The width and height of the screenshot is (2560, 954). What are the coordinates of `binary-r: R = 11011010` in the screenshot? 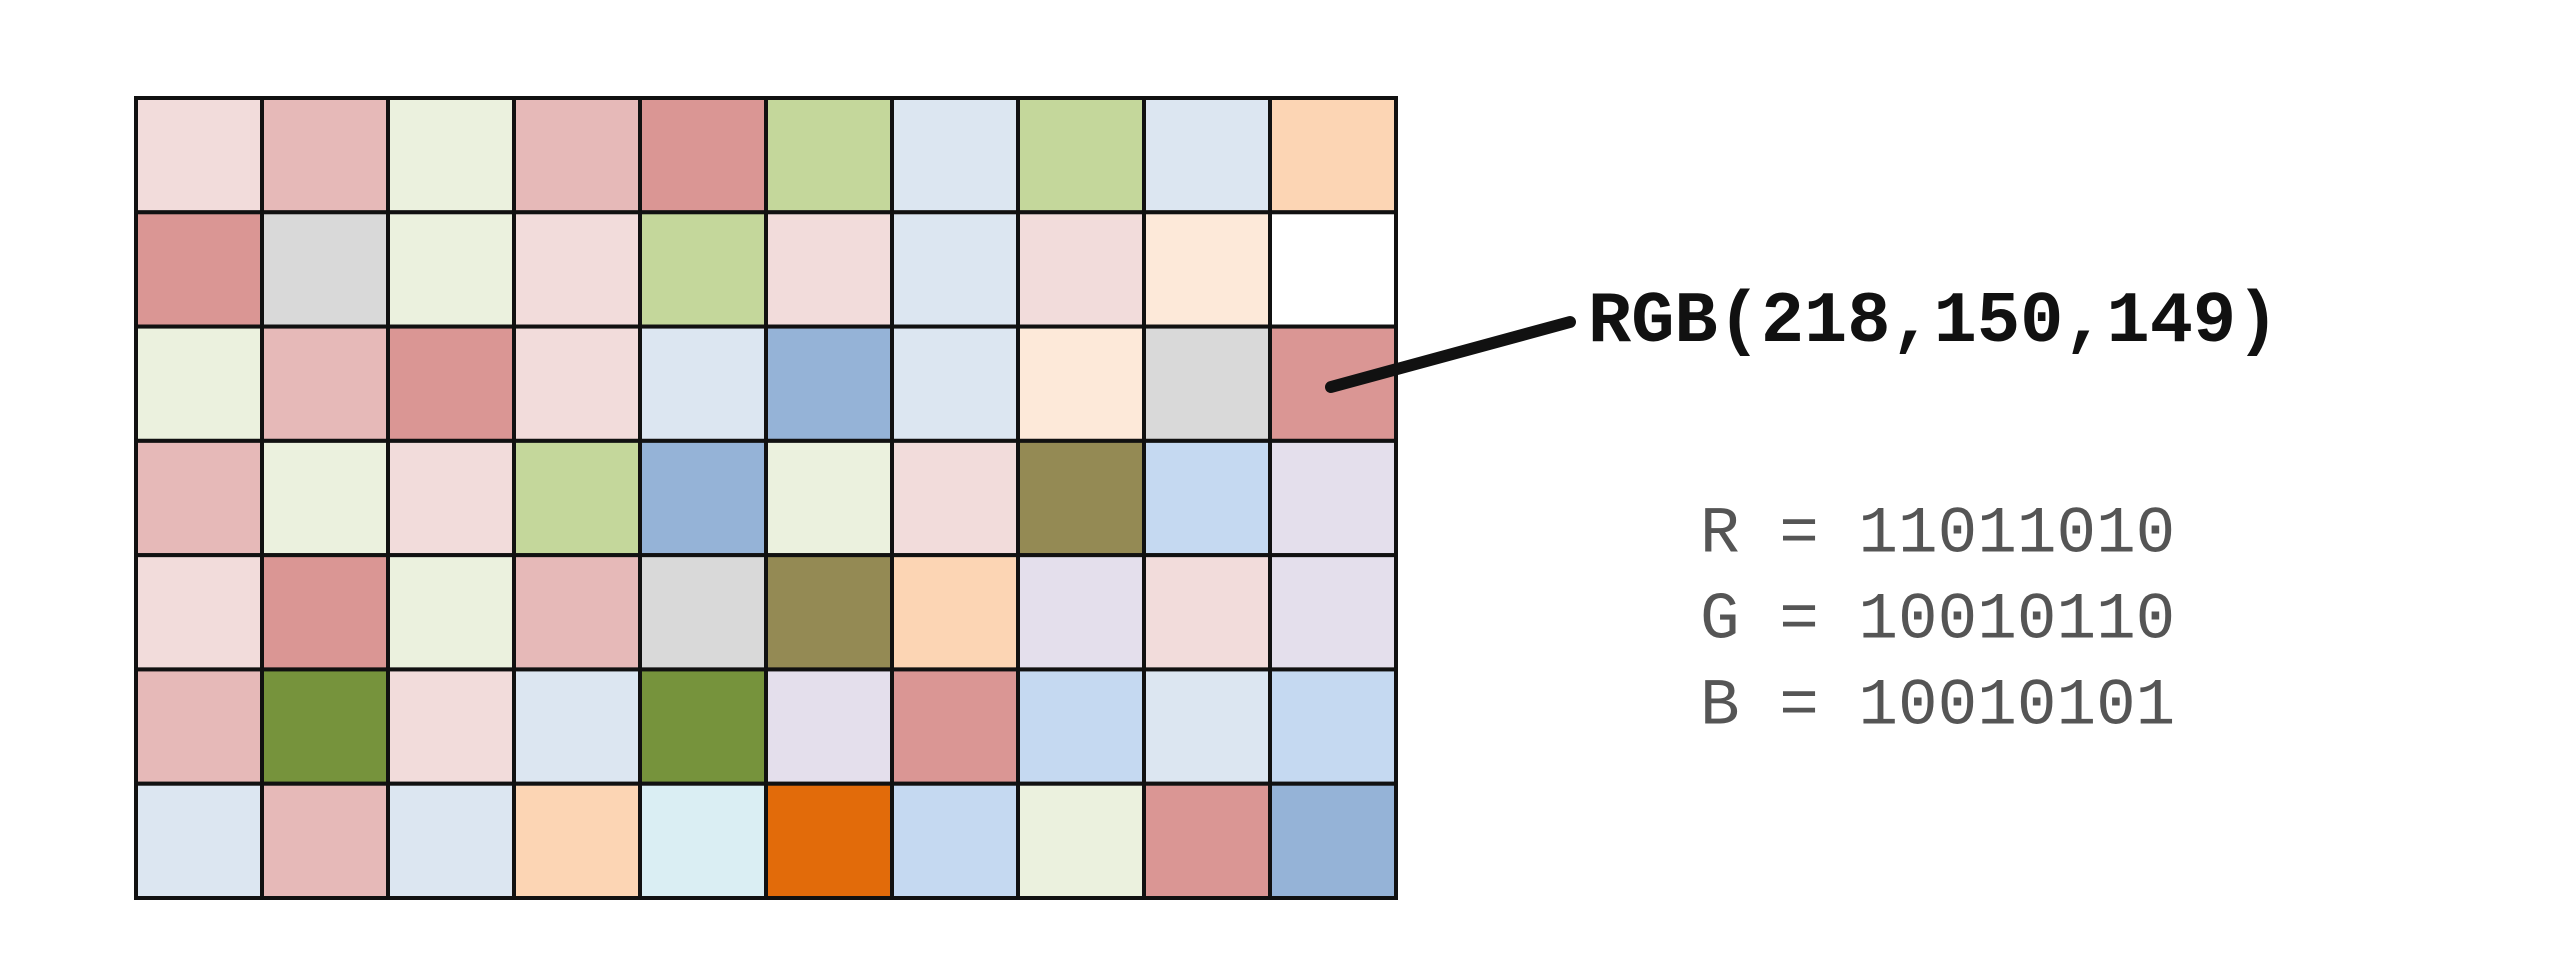 It's located at (1937, 533).